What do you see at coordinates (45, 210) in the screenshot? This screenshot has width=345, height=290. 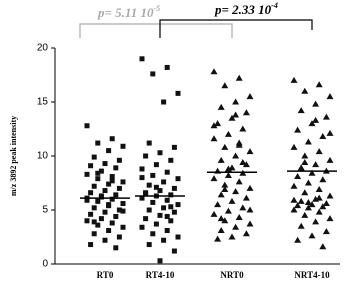 I see `y-tick-label: 5` at bounding box center [45, 210].